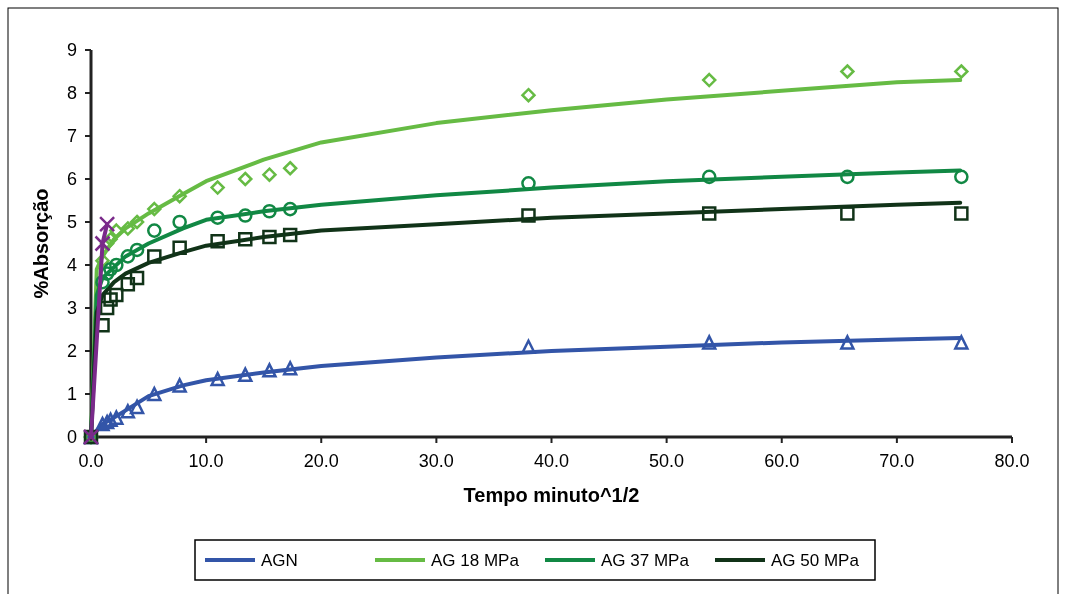 This screenshot has height=594, width=1066. Describe the element at coordinates (475, 560) in the screenshot. I see `legend-label: AG 18 MPa` at that location.